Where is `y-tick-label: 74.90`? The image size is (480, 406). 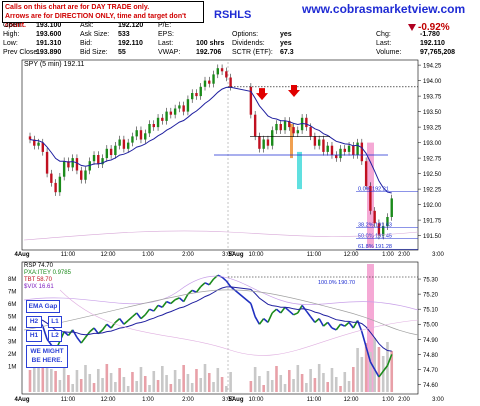
y-tick-label: 74.90 is located at coordinates (431, 341).